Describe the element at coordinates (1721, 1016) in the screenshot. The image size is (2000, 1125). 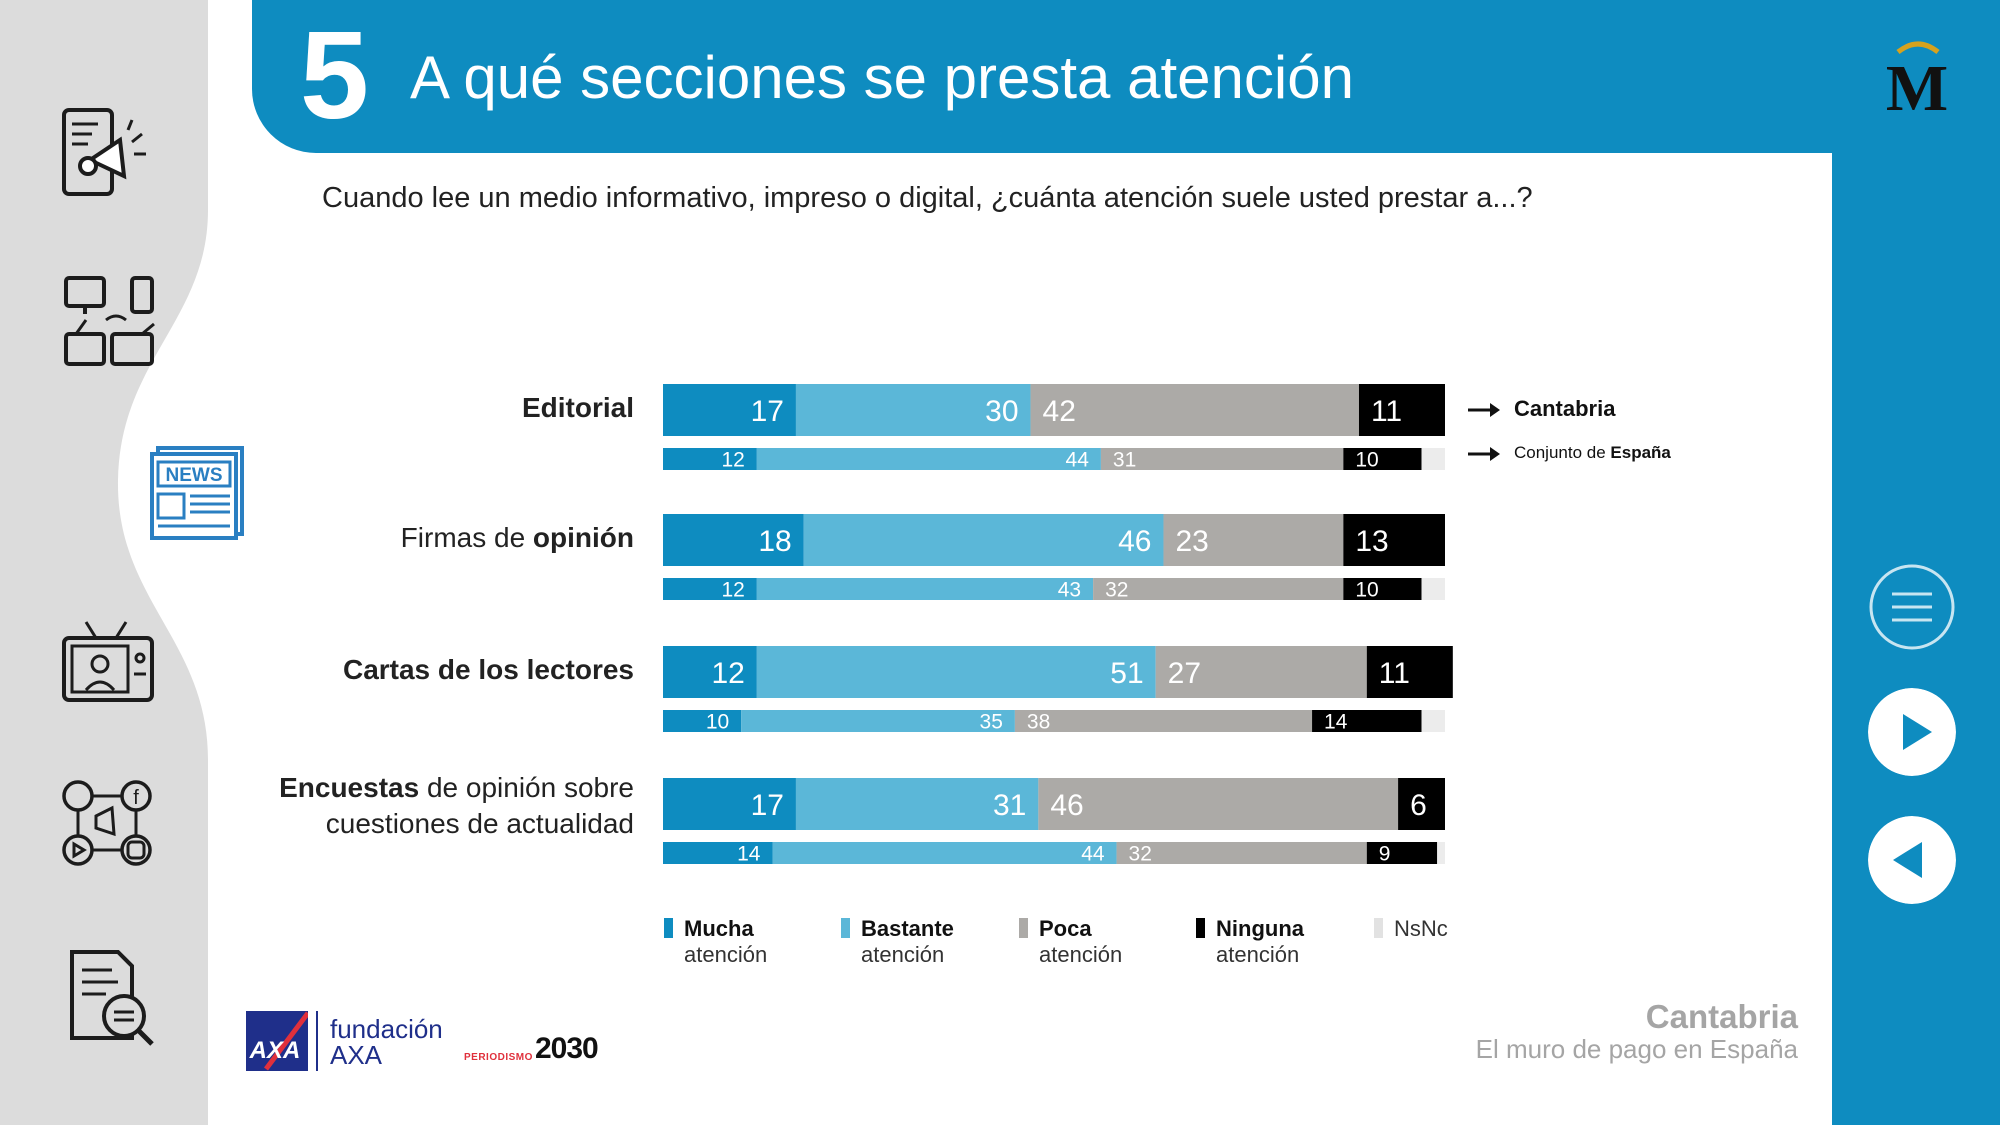
I see `footer-region: Cantabria` at that location.